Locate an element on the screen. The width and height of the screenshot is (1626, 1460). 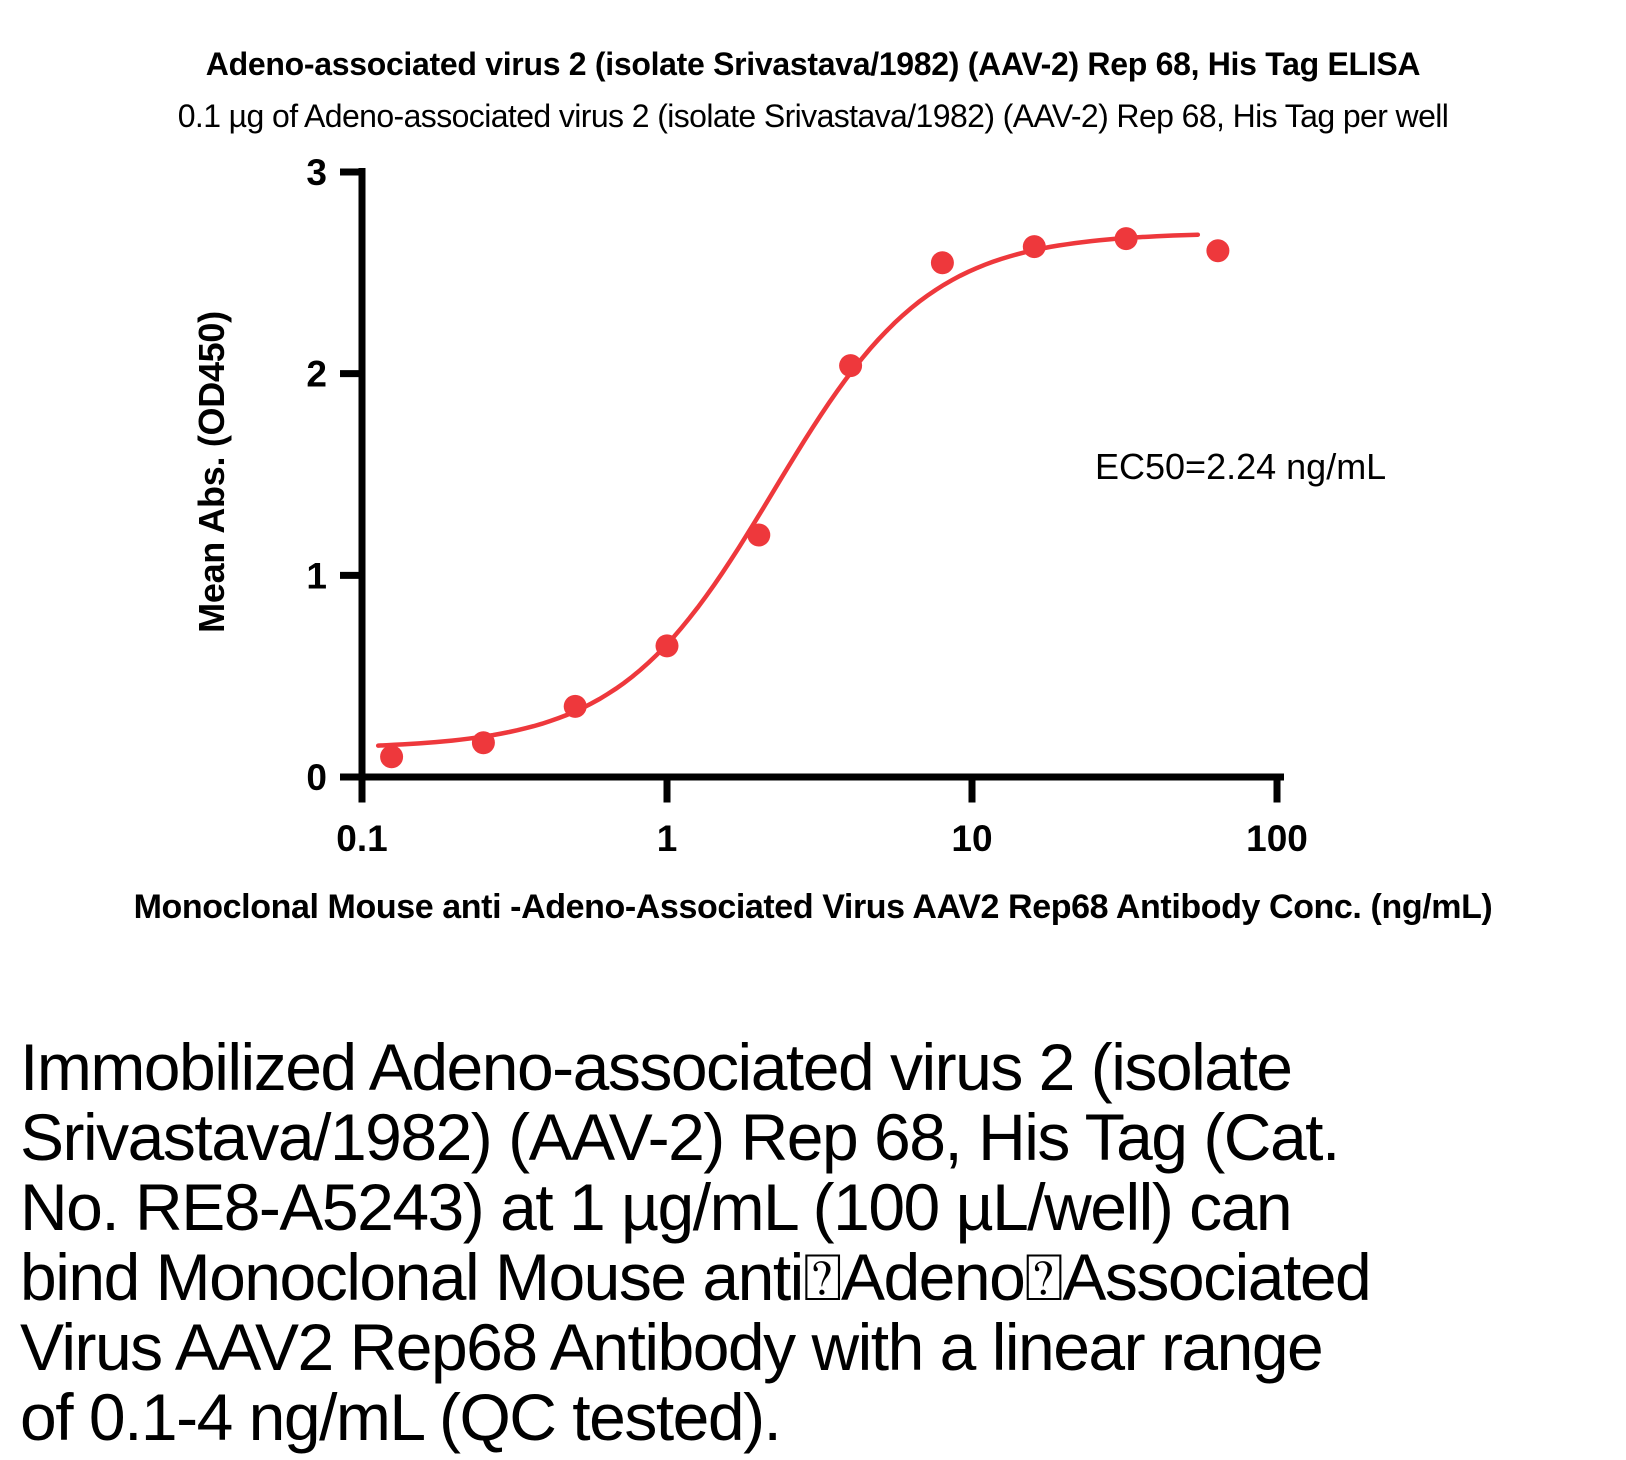
x-tick-label: 100 is located at coordinates (1277, 838).